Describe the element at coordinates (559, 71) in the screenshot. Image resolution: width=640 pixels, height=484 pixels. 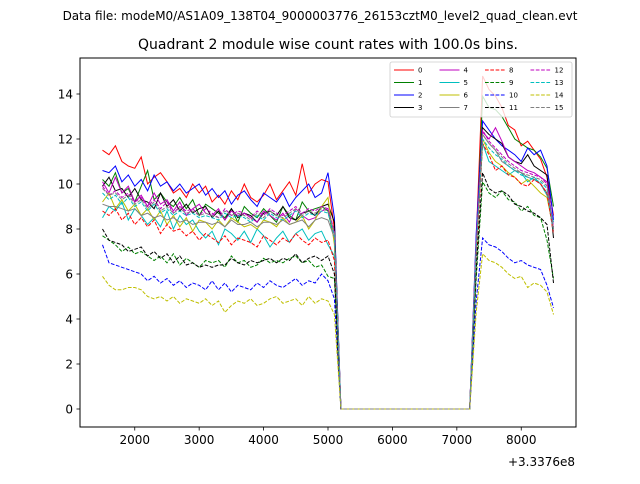
I see `legend-label-12: 12` at that location.